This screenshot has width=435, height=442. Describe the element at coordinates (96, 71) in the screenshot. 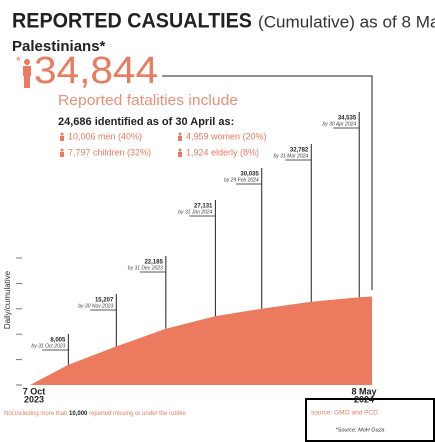

I see `total: 34,844` at that location.